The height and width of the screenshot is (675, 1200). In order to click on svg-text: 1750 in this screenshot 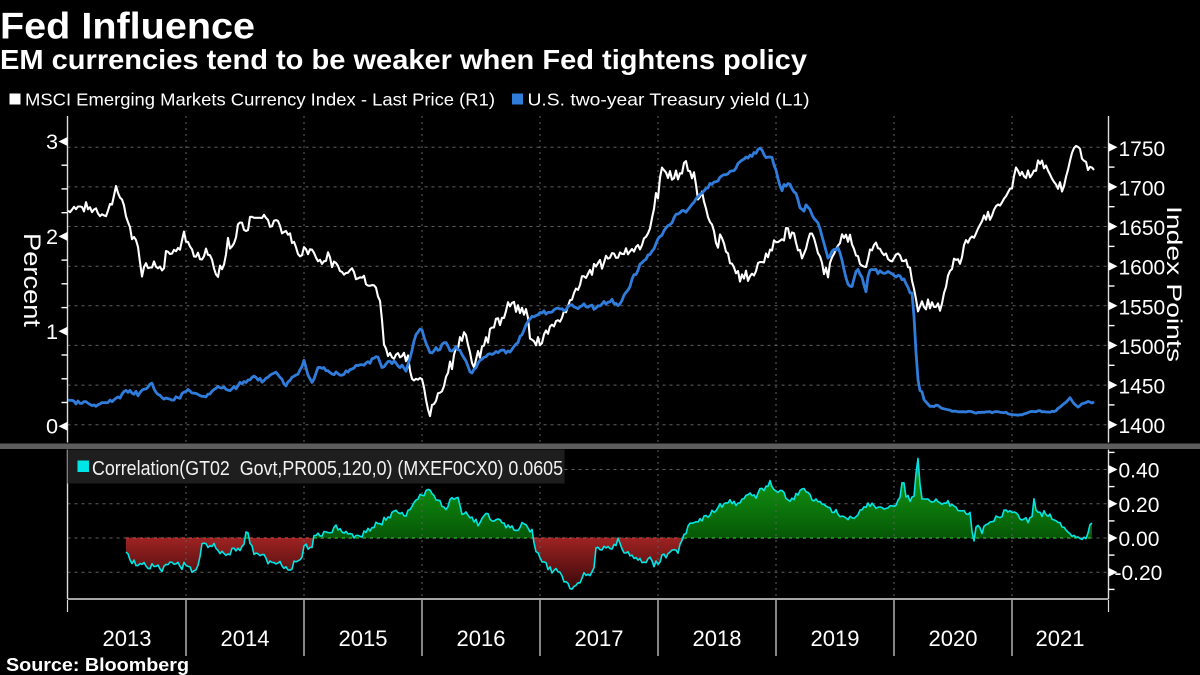, I will do `click(1142, 149)`.